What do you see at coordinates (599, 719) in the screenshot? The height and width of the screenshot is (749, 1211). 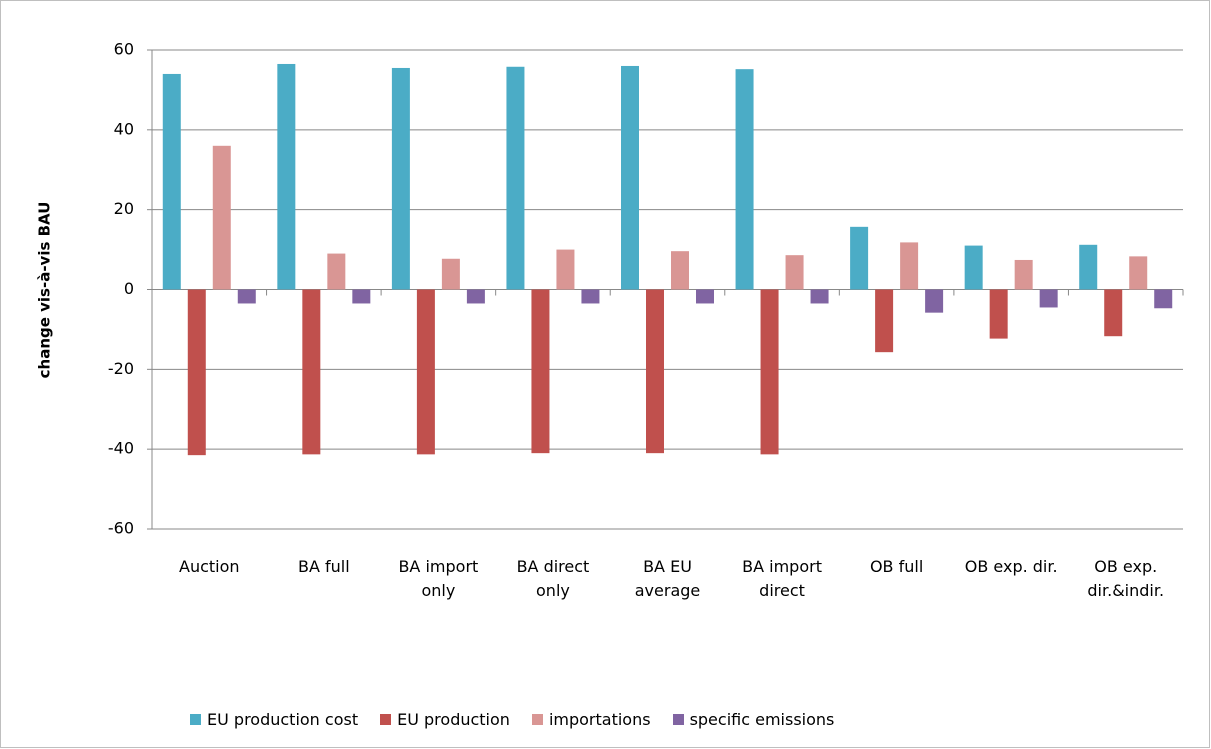 I see `legend-label: importations` at bounding box center [599, 719].